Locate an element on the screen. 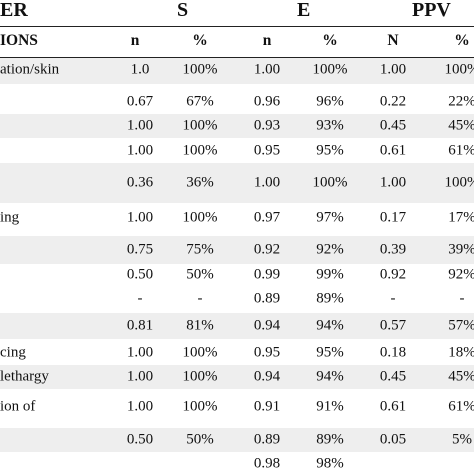  row-label: ion of is located at coordinates (18, 406).